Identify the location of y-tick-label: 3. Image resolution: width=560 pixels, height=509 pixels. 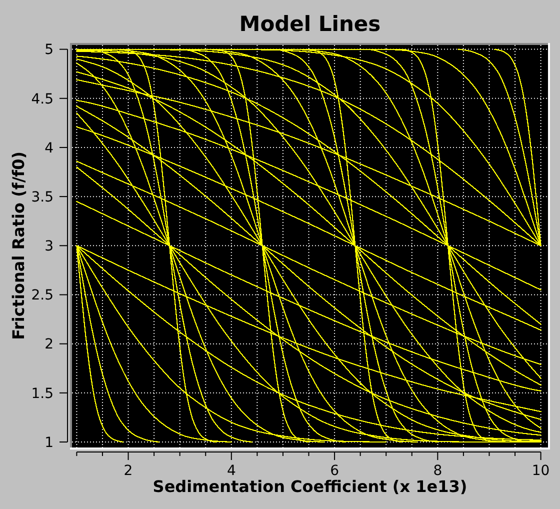
(49, 246).